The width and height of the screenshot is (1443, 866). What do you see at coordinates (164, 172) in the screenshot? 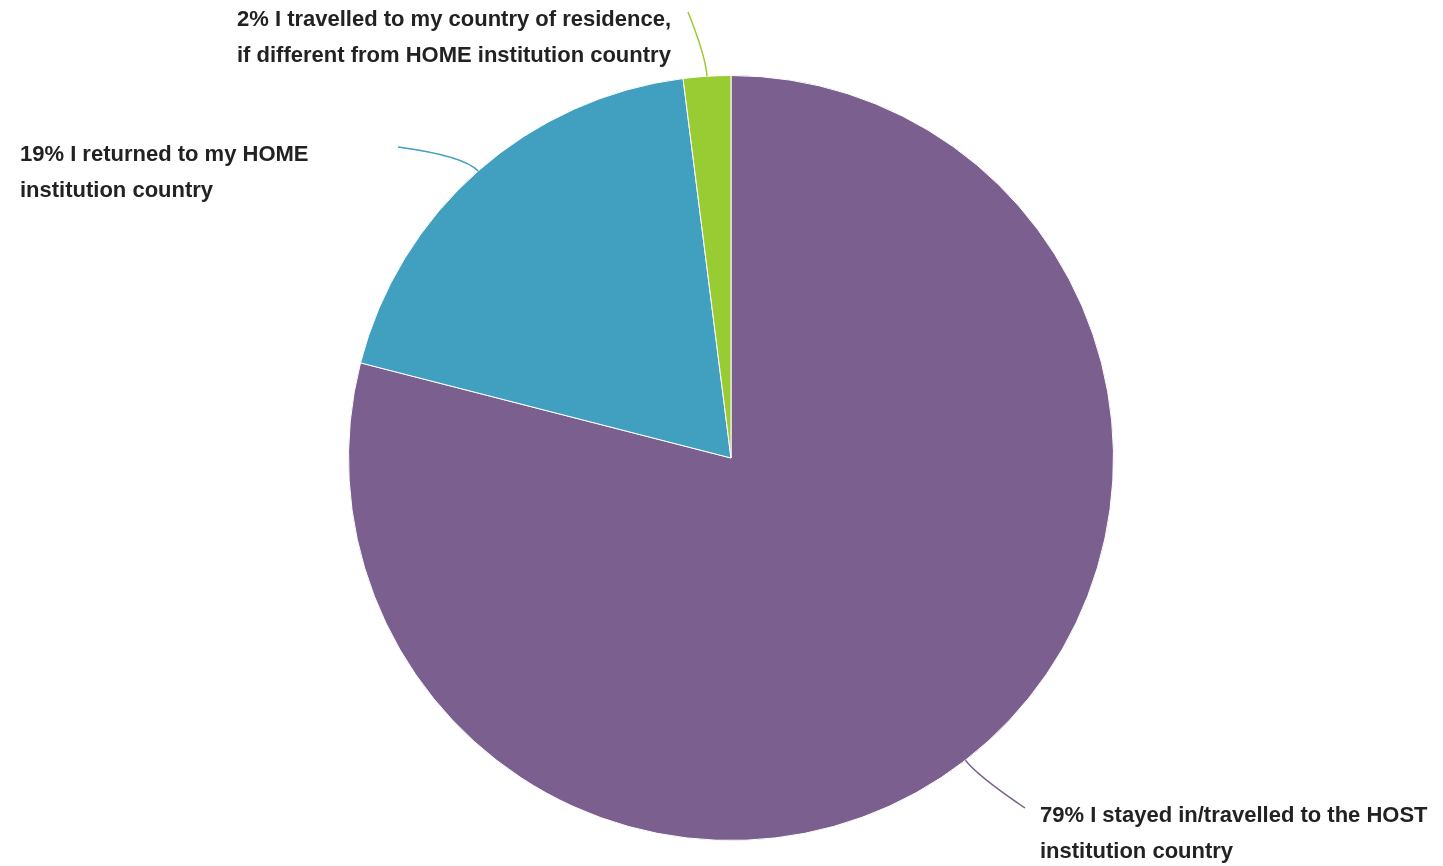
I see `slice-label: 19% I returned to my HOME institution country` at bounding box center [164, 172].